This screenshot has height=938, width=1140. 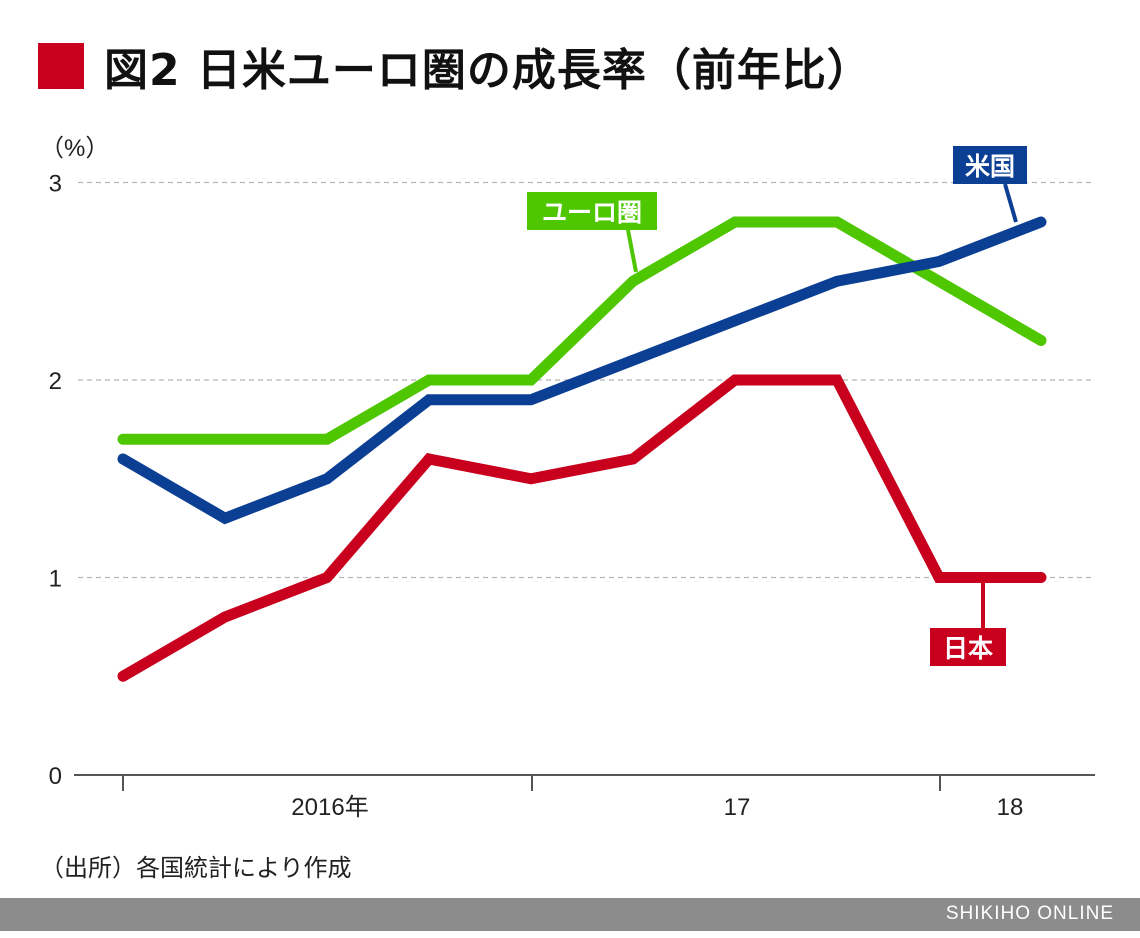 What do you see at coordinates (1029, 913) in the screenshot?
I see `footer-brand: SHIKIHO ONLINE` at bounding box center [1029, 913].